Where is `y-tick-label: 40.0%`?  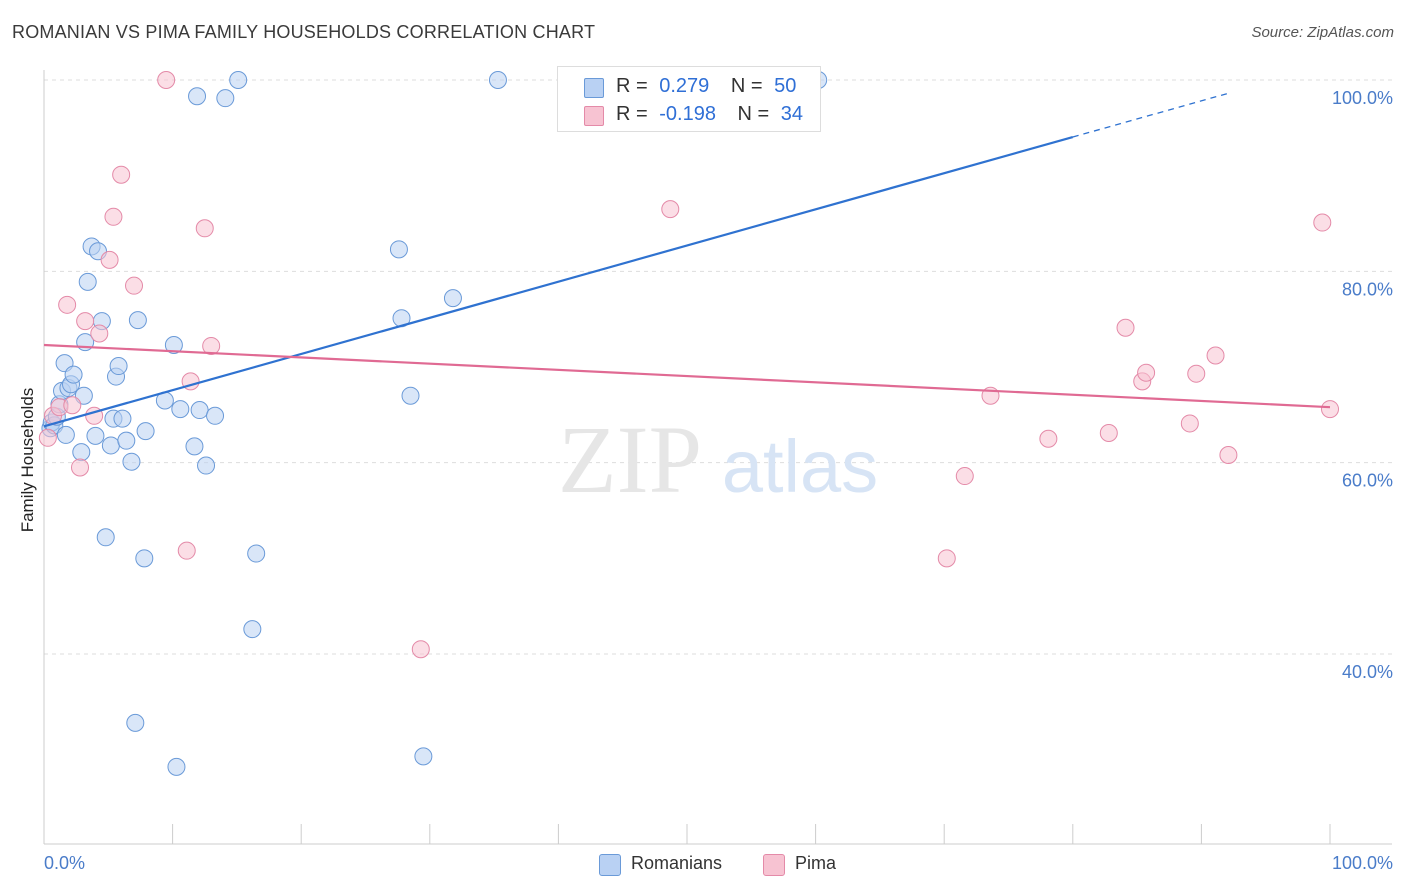 y-tick-label: 40.0% is located at coordinates (1367, 672).